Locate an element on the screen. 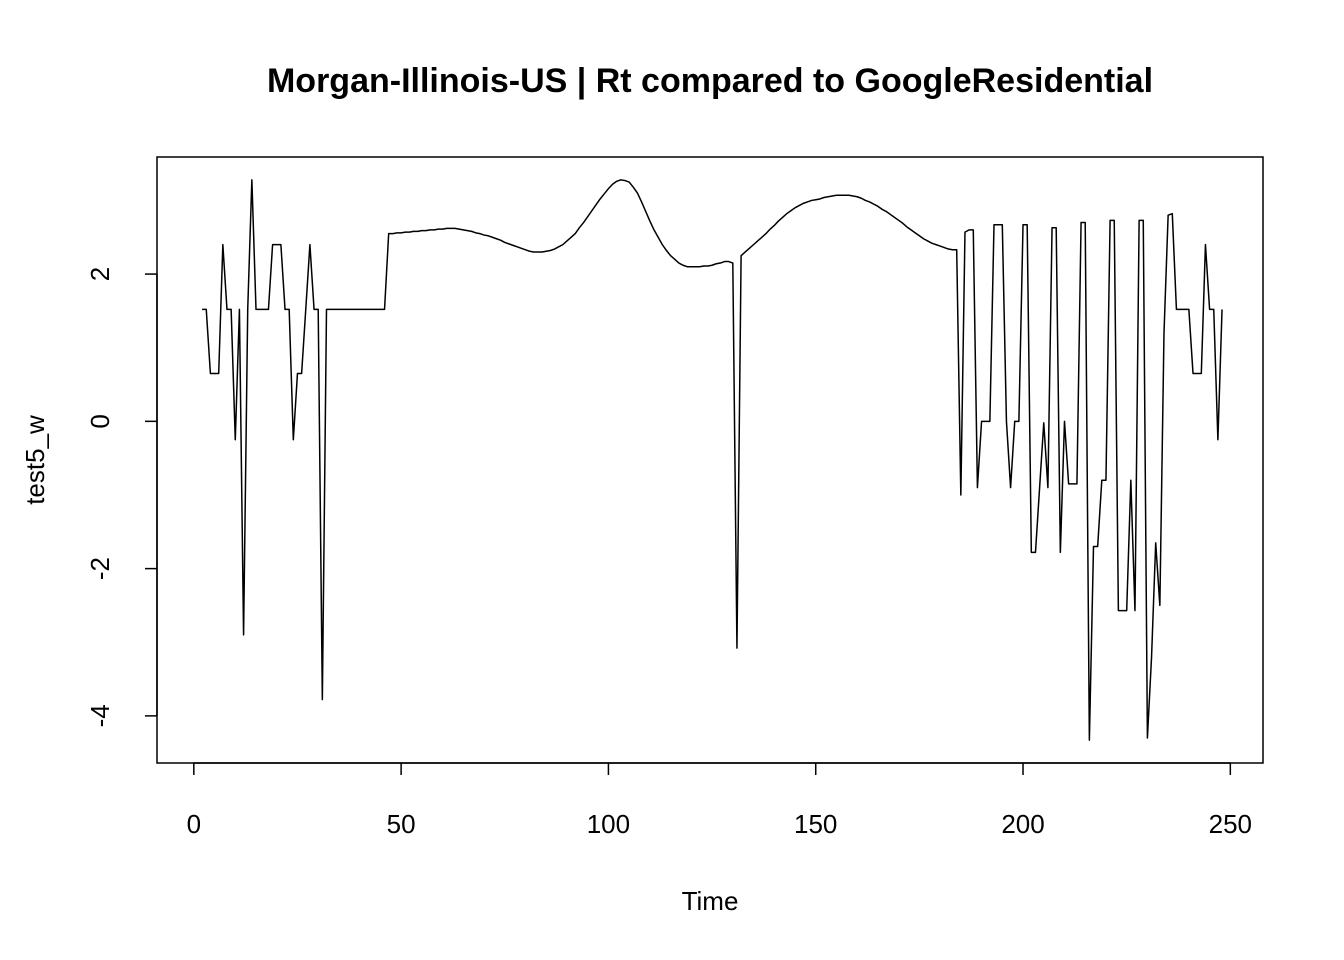 The image size is (1344, 960). x-tick-label: 200 is located at coordinates (1022, 824).